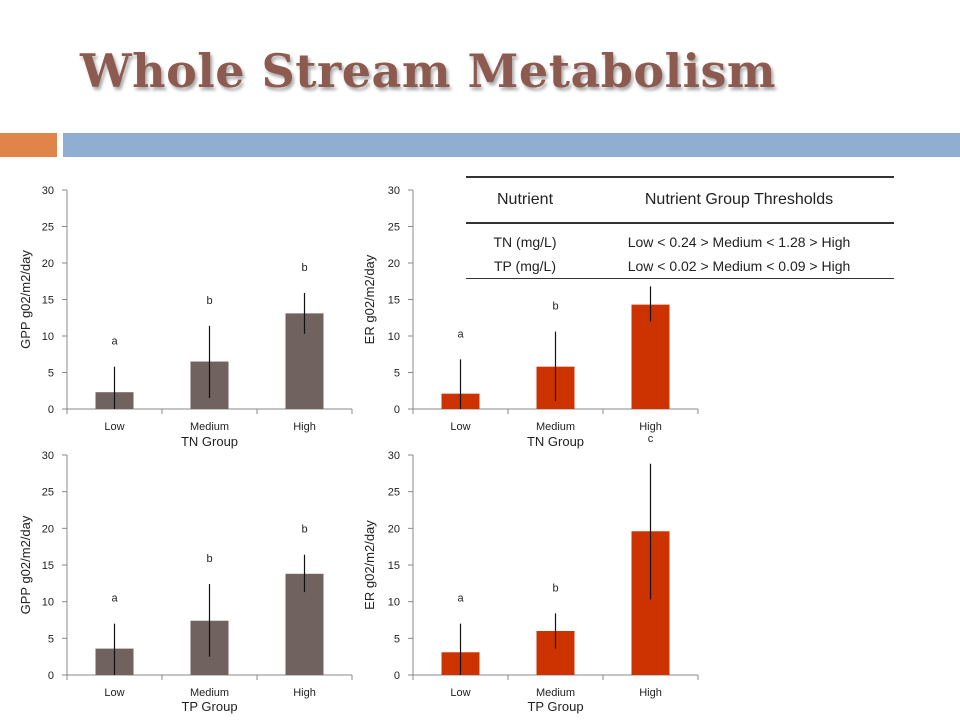 The height and width of the screenshot is (720, 960). Describe the element at coordinates (739, 241) in the screenshot. I see `table-cell-thresholds: Low < 0.24 > Medium < 1.28 > High` at that location.